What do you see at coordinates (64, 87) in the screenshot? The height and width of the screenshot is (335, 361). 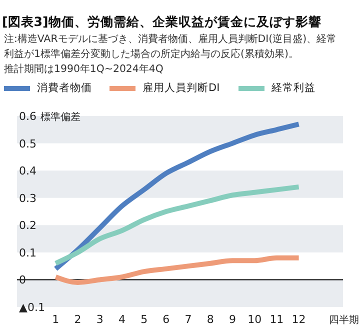 I see `legend-label: 消費者物価` at bounding box center [64, 87].